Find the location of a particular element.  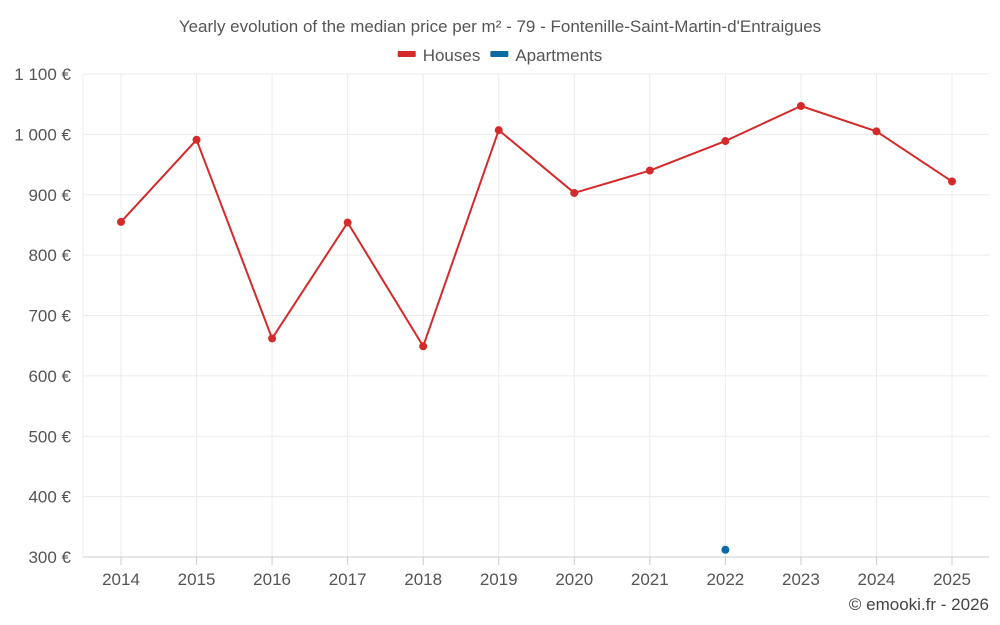

x-tick-label: 2021 is located at coordinates (650, 579).